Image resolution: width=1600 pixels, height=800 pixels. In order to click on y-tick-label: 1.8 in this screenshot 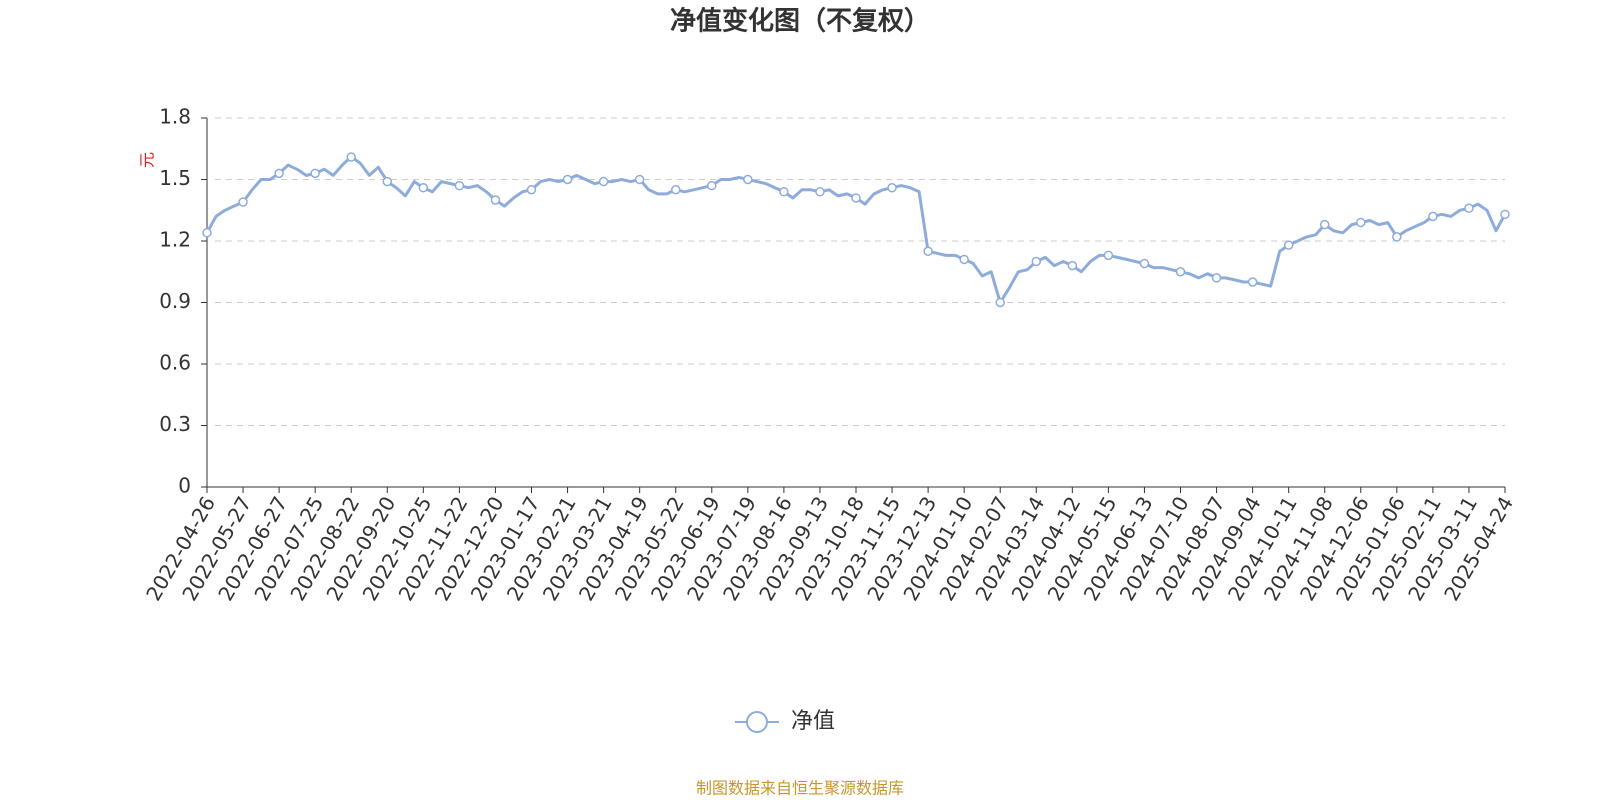, I will do `click(175, 117)`.